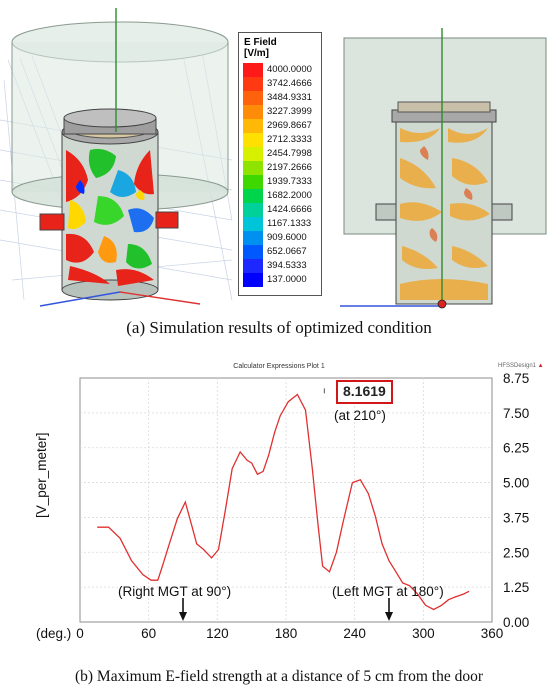  What do you see at coordinates (287, 237) in the screenshot?
I see `legend-value: 909.6000` at bounding box center [287, 237].